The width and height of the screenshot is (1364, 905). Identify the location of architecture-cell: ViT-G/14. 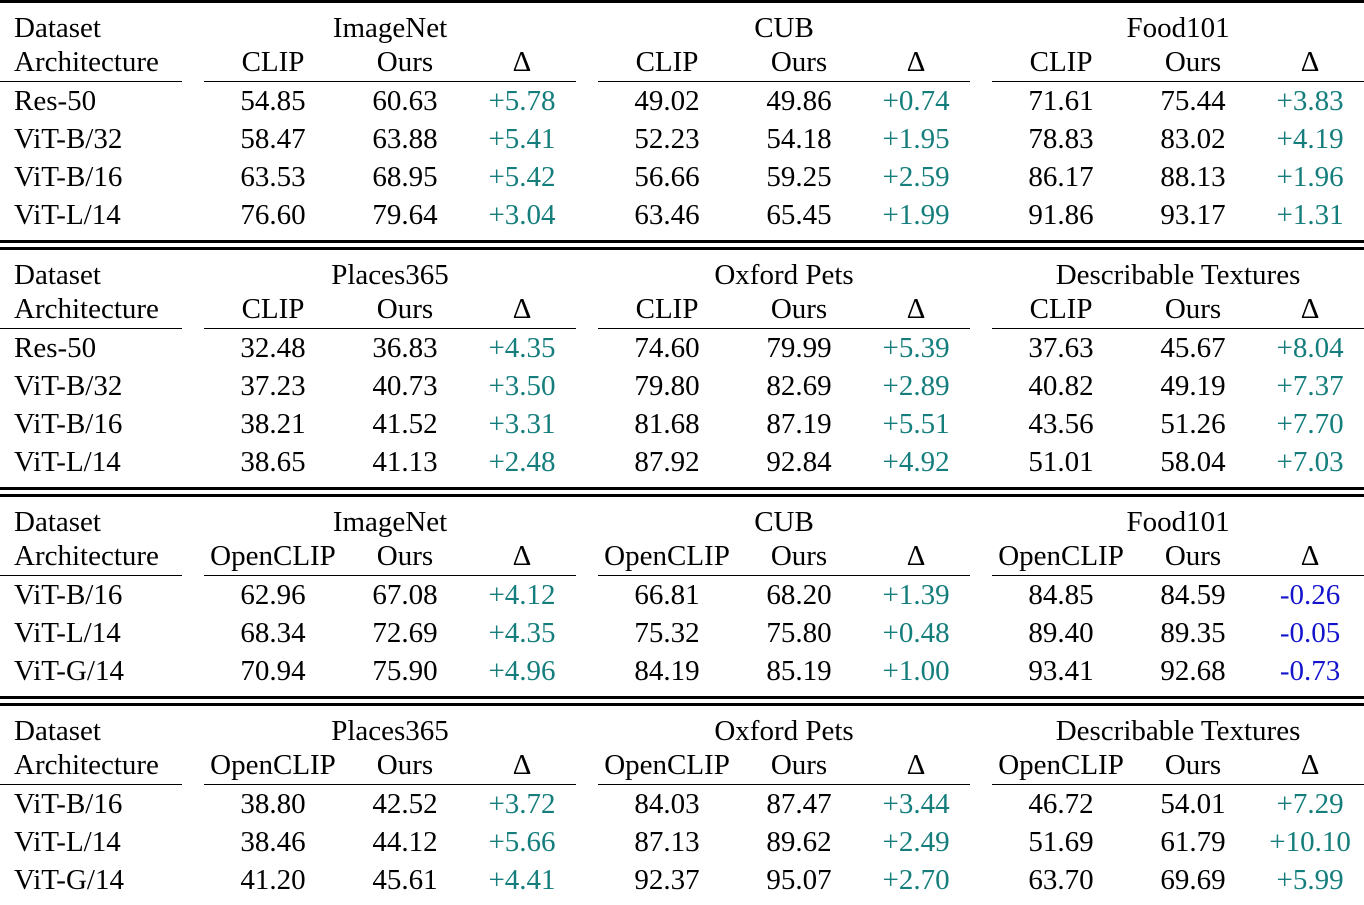
(69, 880).